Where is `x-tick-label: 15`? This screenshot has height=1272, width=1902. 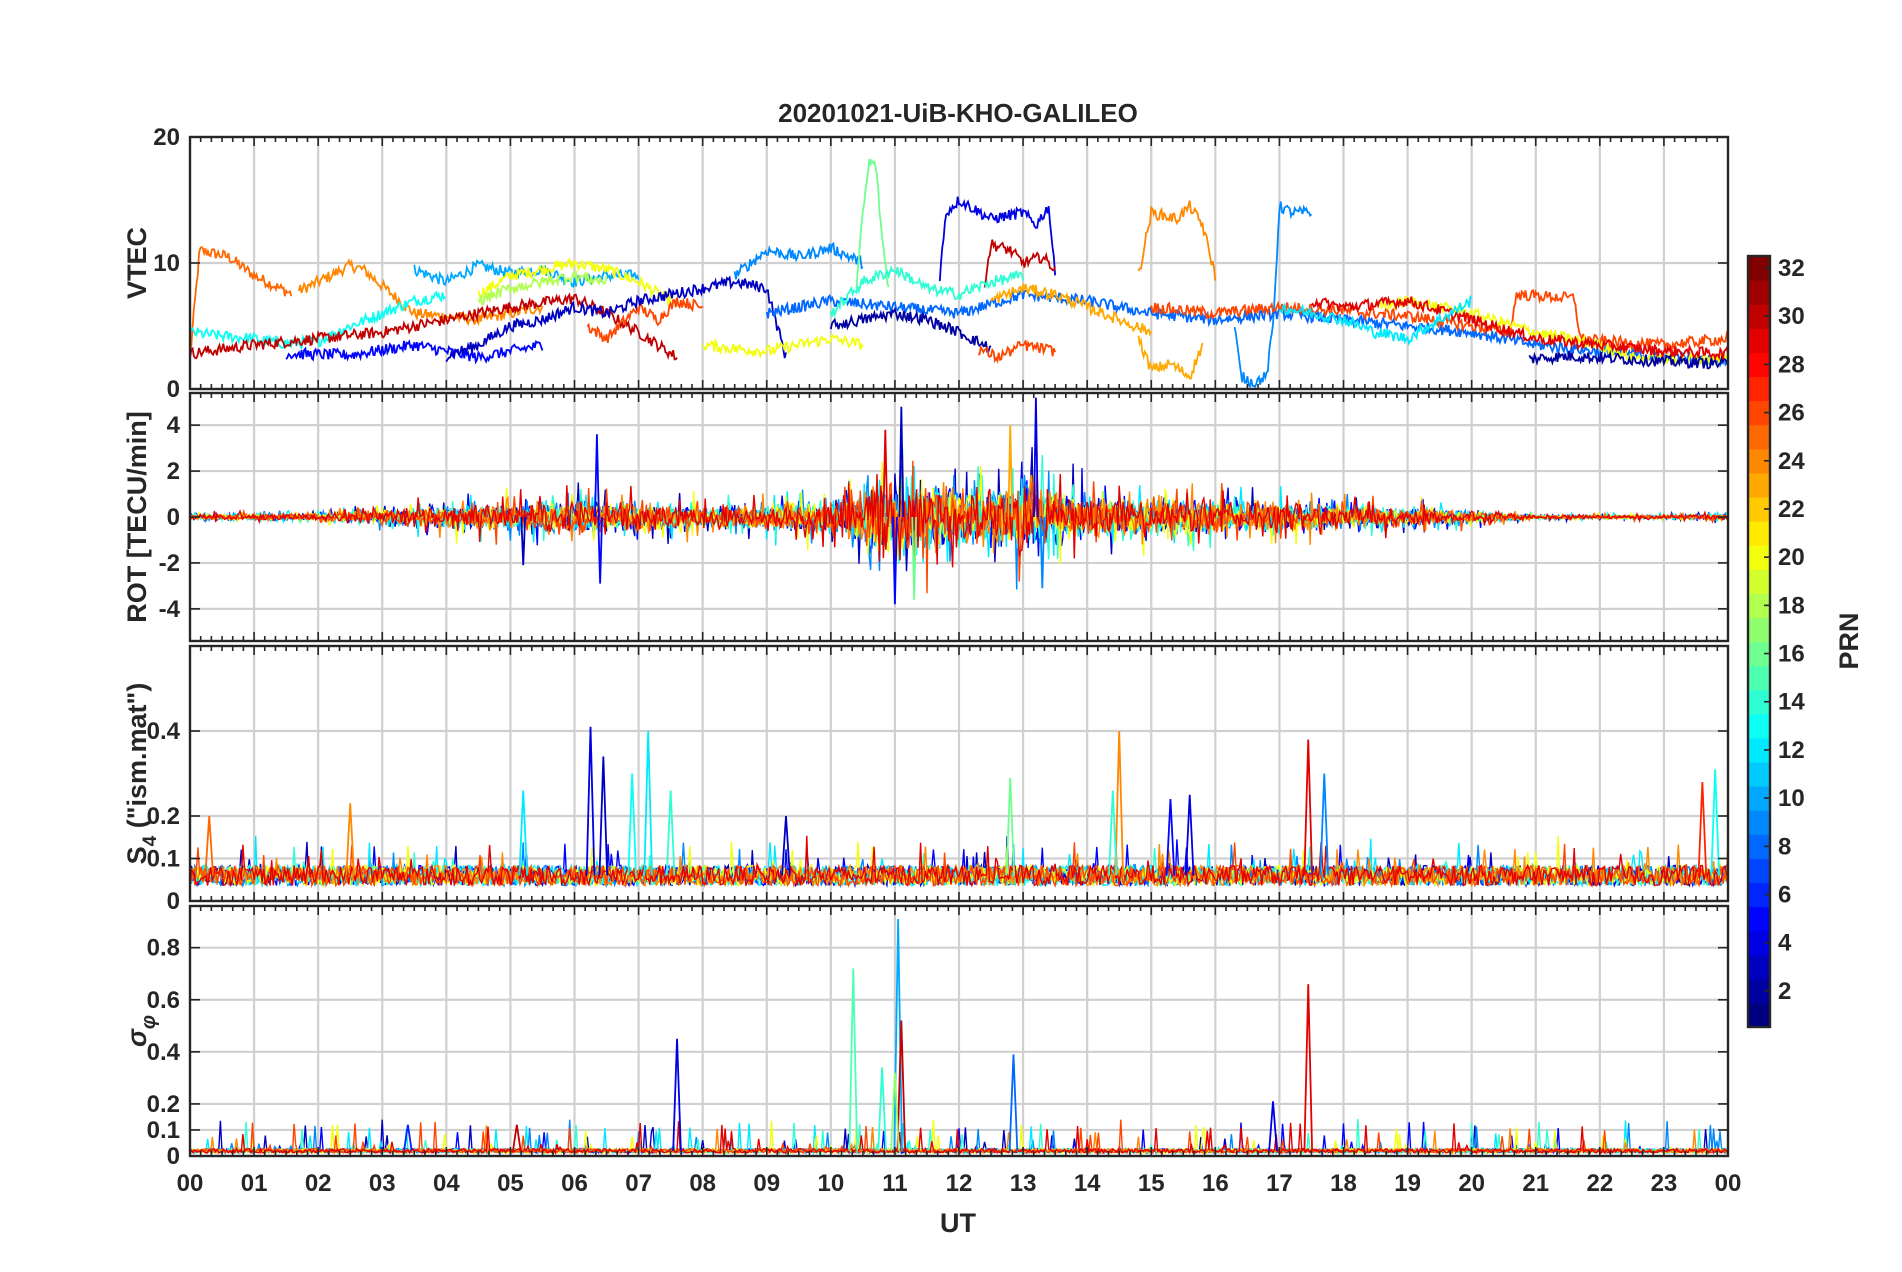 x-tick-label: 15 is located at coordinates (1151, 1183).